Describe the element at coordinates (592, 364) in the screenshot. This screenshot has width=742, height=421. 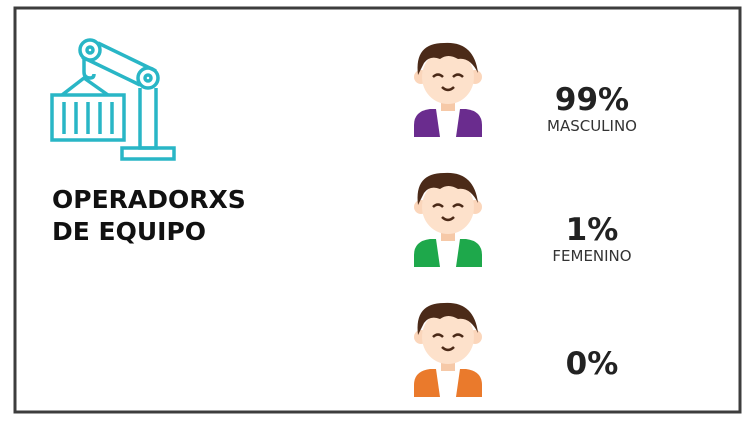
I see `percent: 0%` at that location.